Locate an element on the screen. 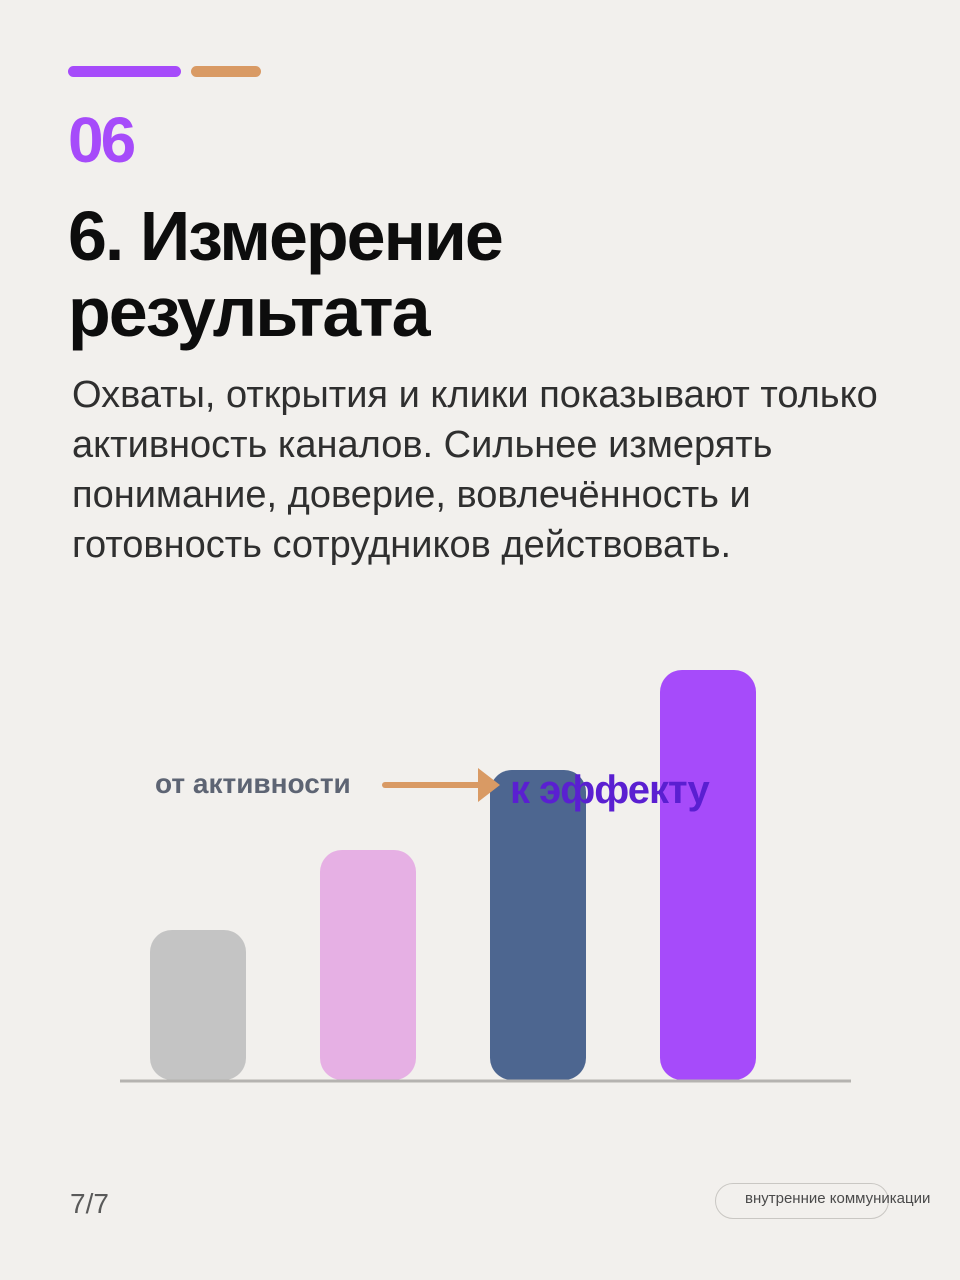 This screenshot has height=1280, width=960. from-activity-label: от активности is located at coordinates (253, 783).